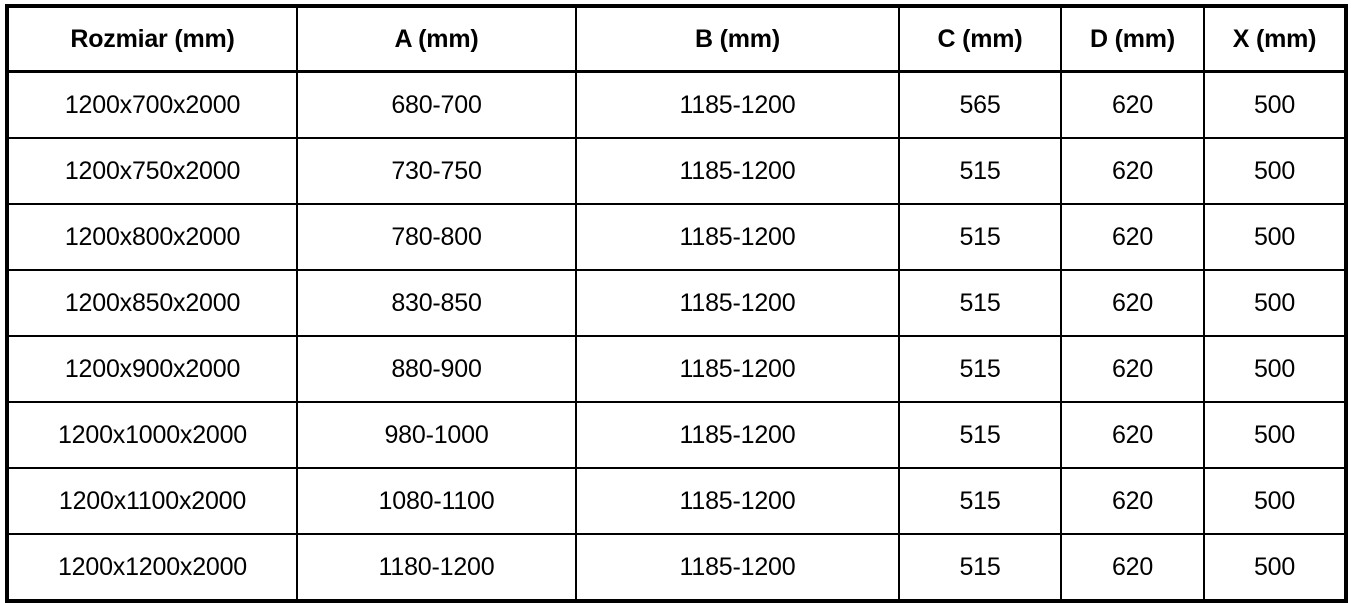 Image resolution: width=1355 pixels, height=603 pixels. I want to click on table-row: 1200x900x2000 880-900 1185-1200 515 620 500, so click(676, 369).